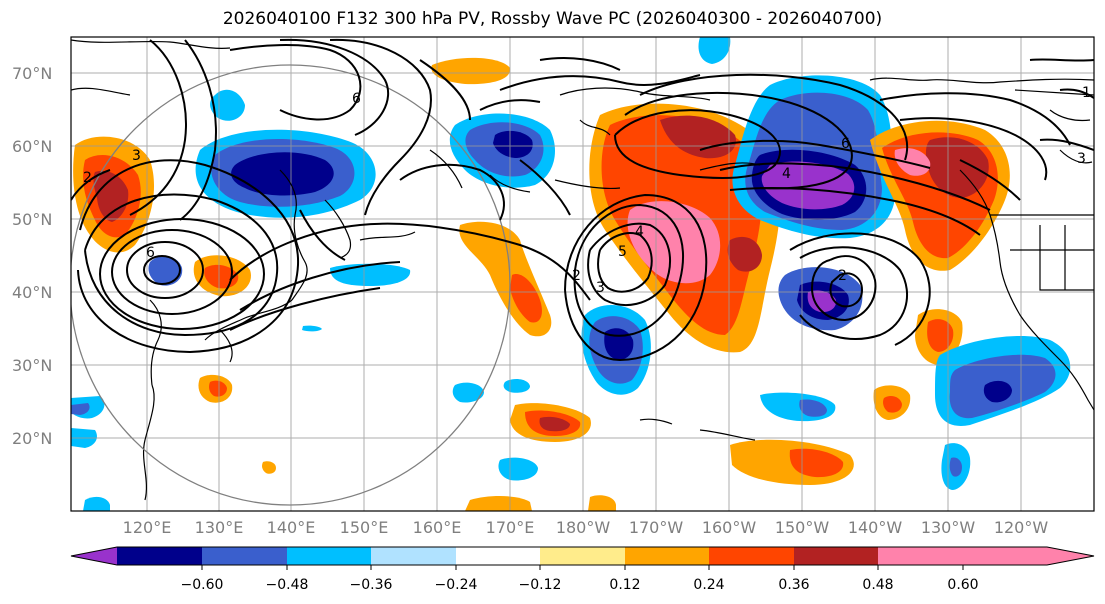  I want to click on colorbar-tick-label: 0.48, so click(877, 585).